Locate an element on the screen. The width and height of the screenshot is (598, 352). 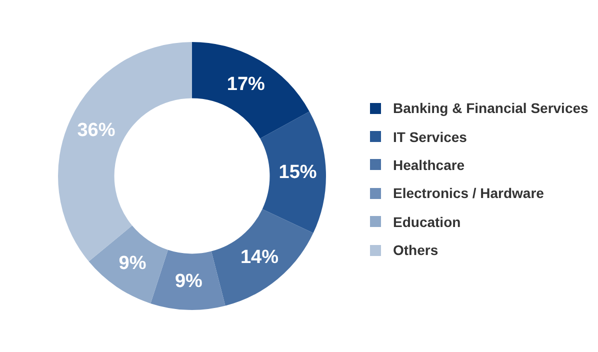
data-label: 36% is located at coordinates (96, 131).